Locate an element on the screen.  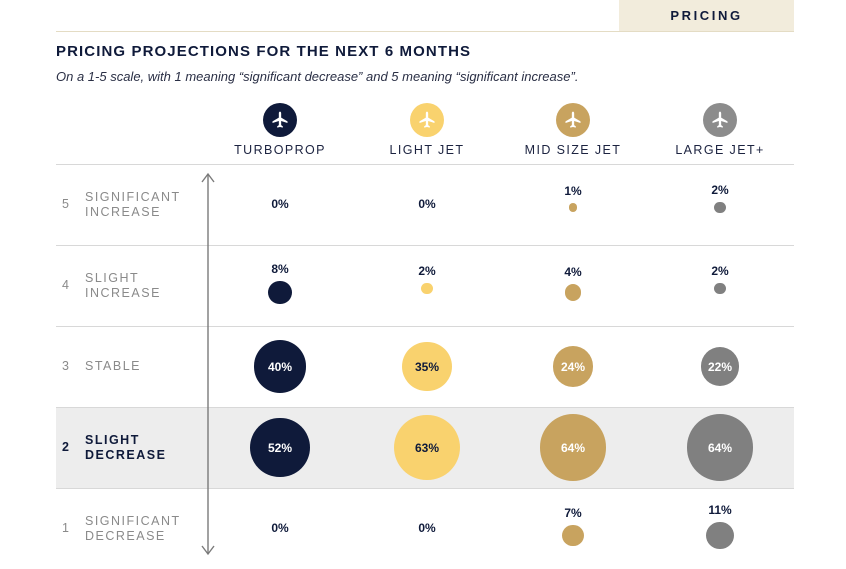
value-label: 40% is located at coordinates (280, 366).